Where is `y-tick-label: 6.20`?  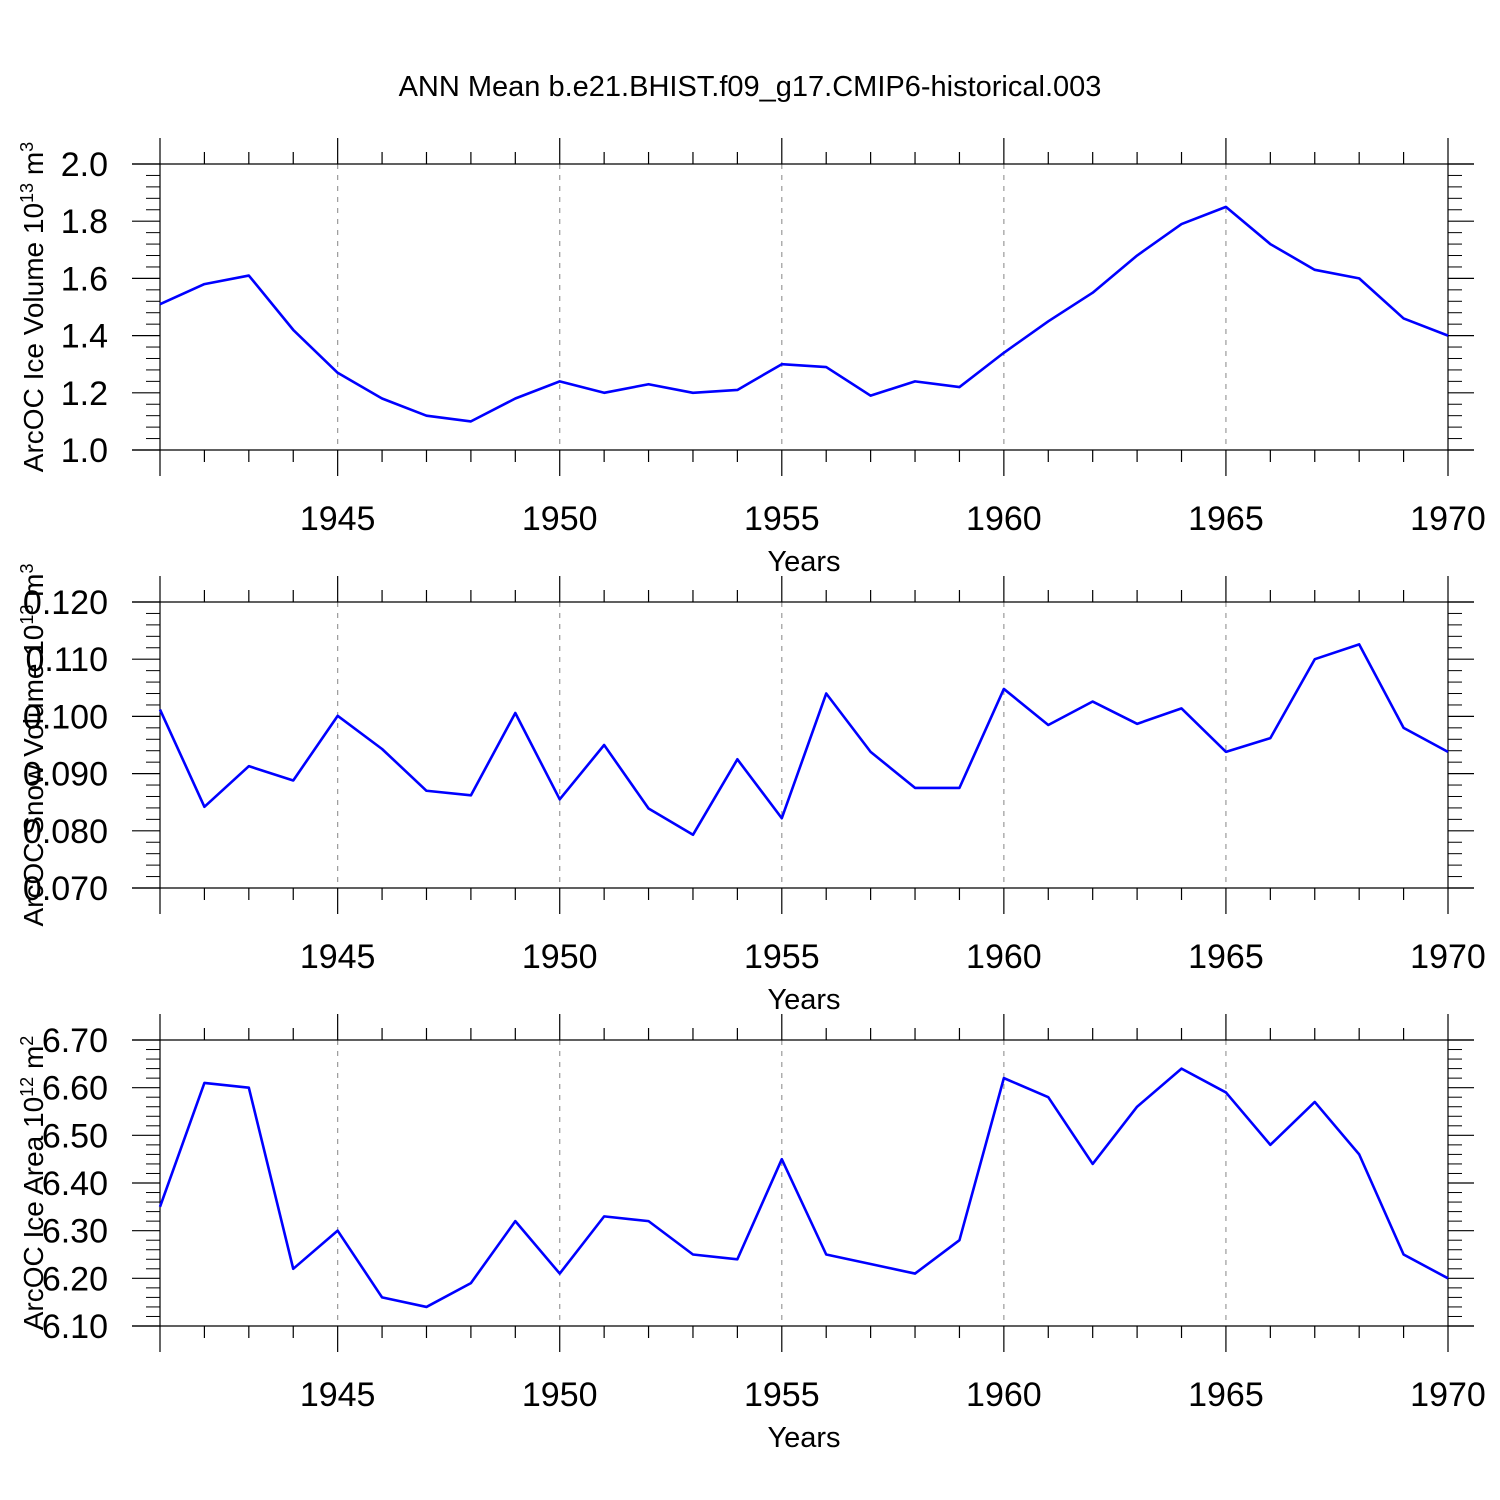 y-tick-label: 6.20 is located at coordinates (75, 1279).